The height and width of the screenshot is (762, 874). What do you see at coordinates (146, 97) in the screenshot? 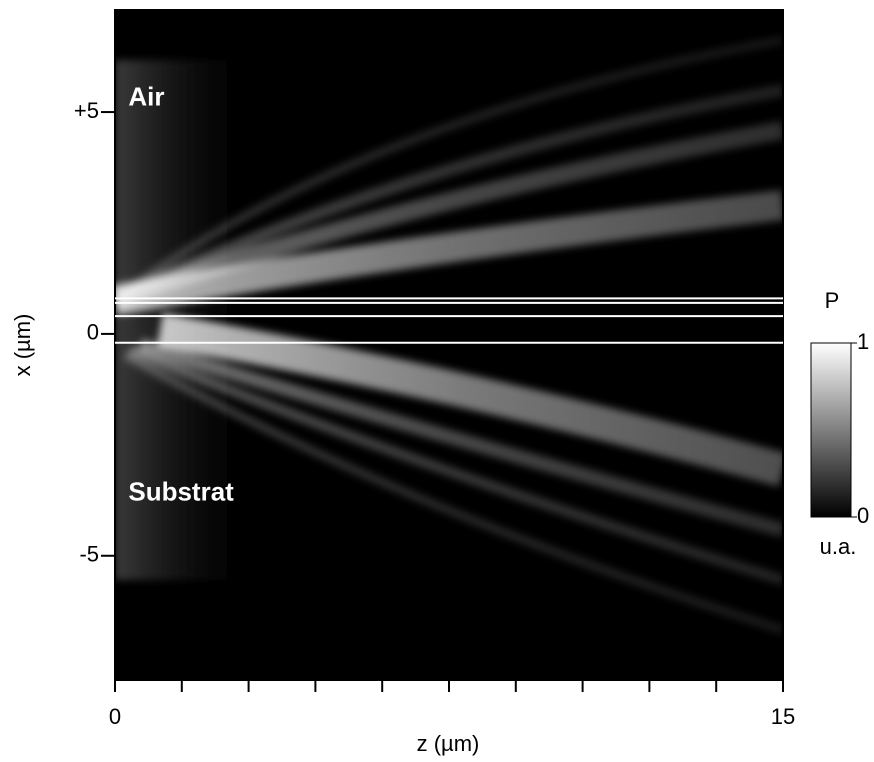
I see `annotation: Air` at bounding box center [146, 97].